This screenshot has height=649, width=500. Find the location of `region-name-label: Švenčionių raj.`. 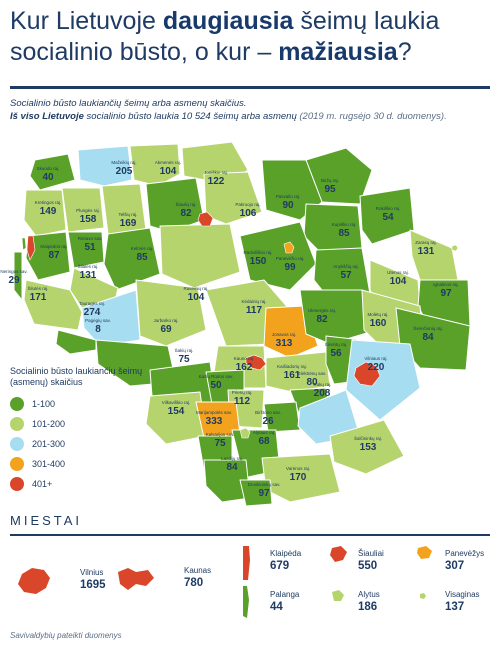

region-name-label: Švenčionių raj. is located at coordinates (428, 328).